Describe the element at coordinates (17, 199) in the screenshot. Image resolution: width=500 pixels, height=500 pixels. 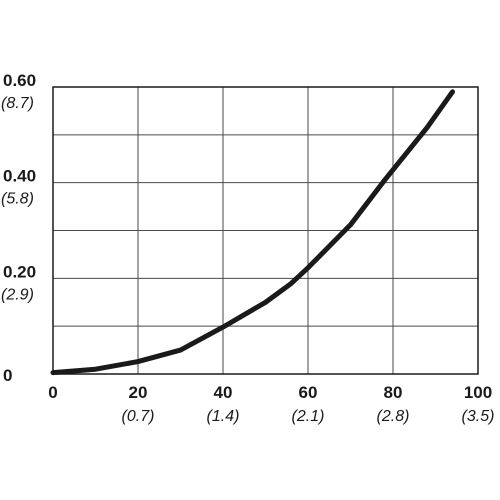
I see `y-tick-sublabel: (5.8)` at that location.